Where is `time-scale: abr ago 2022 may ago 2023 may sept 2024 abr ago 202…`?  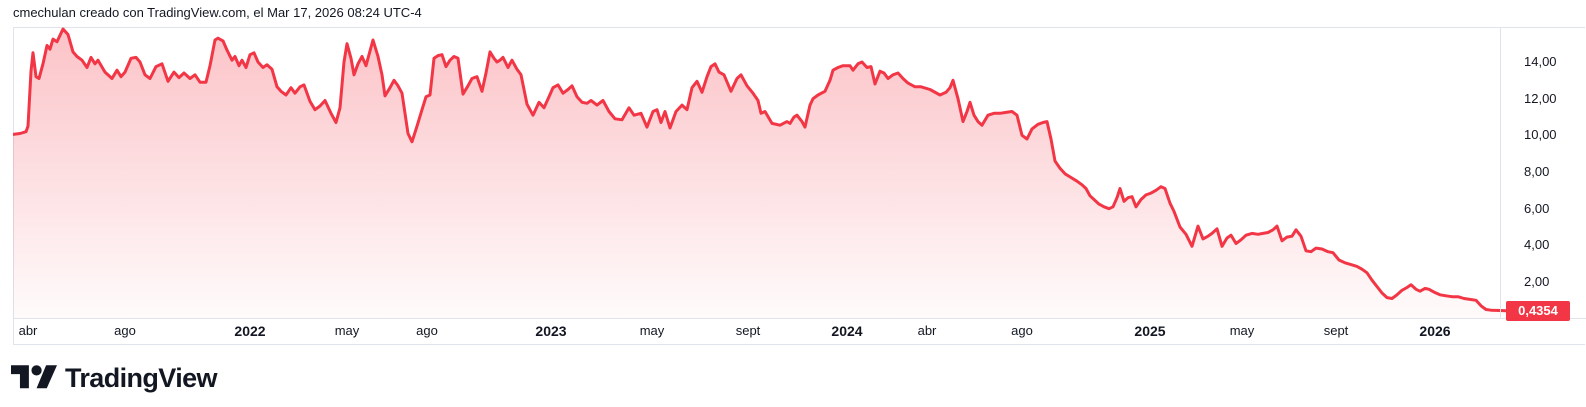
time-scale: abr ago 2022 may ago 2023 may sept 2024 abr ago 202… is located at coordinates (799, 331).